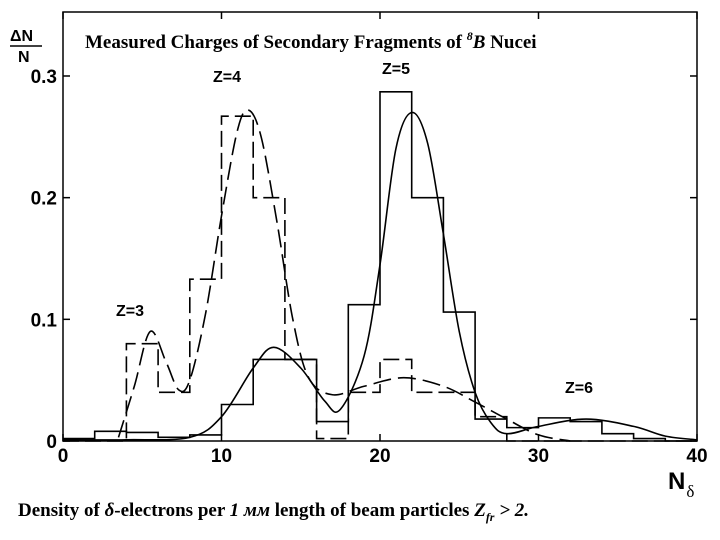 The image size is (720, 540). What do you see at coordinates (690, 491) in the screenshot?
I see `x-axis-label-sub: δ` at bounding box center [690, 491].